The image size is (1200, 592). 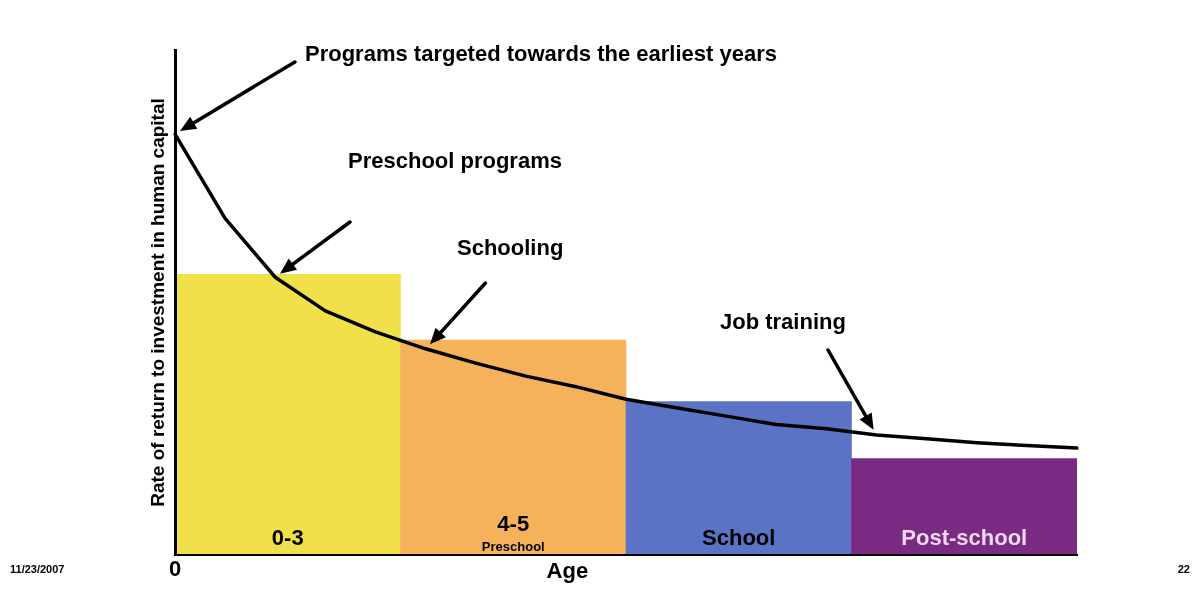 I want to click on x-tick-label: 4-5 Preschool, so click(x=513, y=532).